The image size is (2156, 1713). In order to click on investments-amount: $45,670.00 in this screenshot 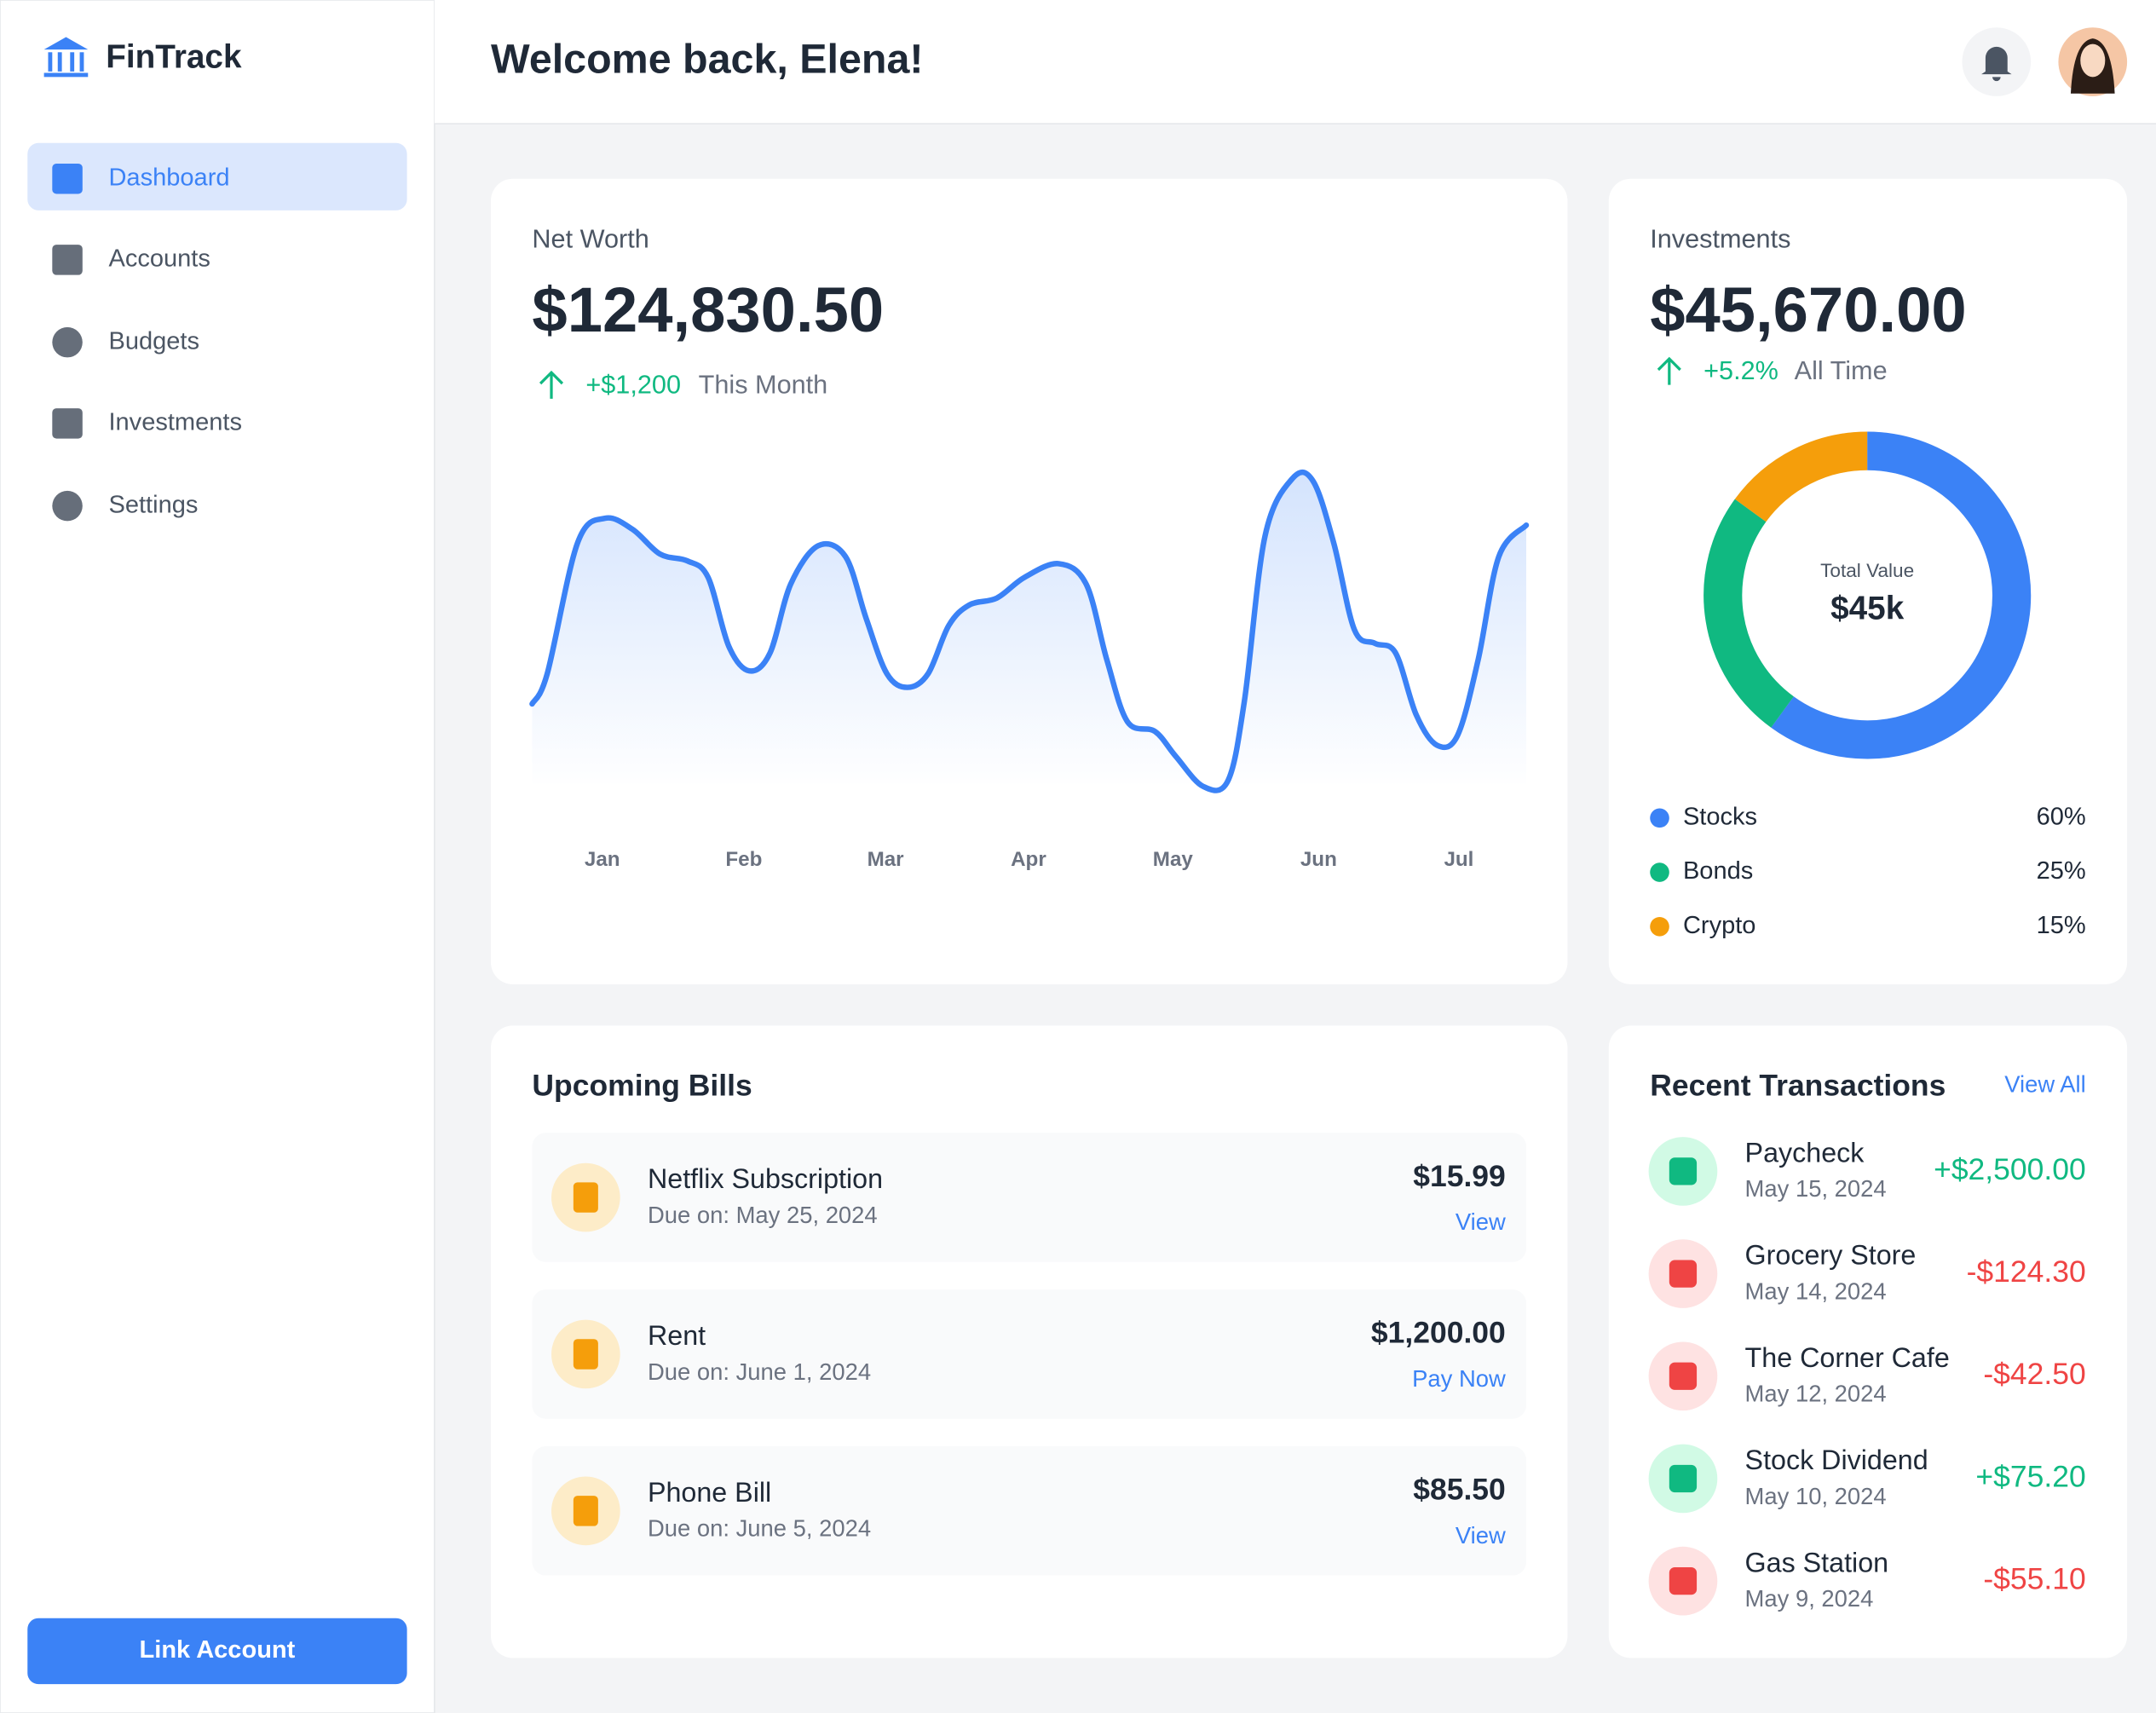, I will do `click(1808, 309)`.